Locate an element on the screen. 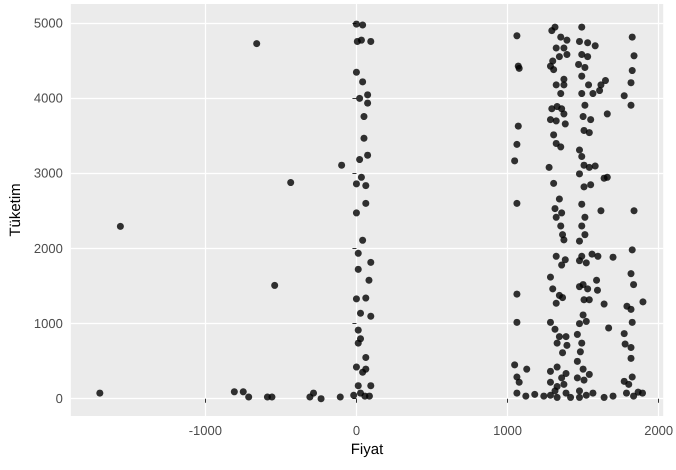 The image size is (676, 470). y-tick-label: 5000 is located at coordinates (48, 22).